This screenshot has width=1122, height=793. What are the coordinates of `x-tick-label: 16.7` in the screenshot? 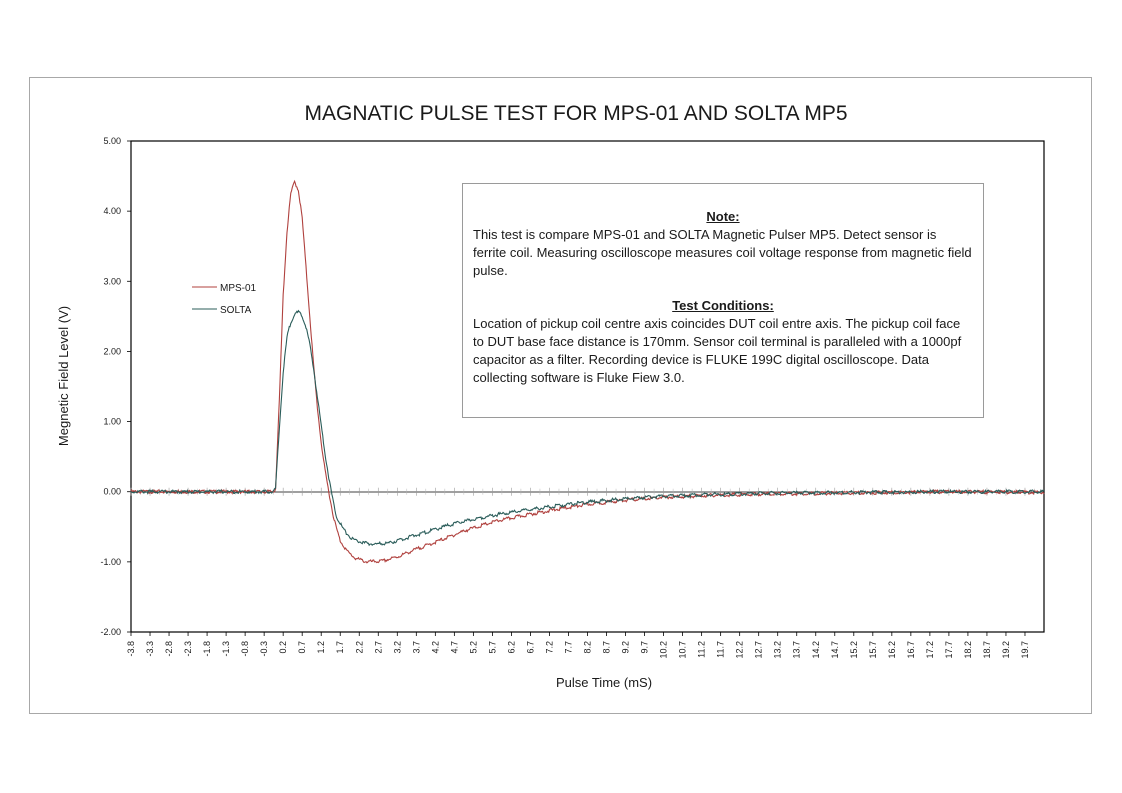 It's located at (911, 650).